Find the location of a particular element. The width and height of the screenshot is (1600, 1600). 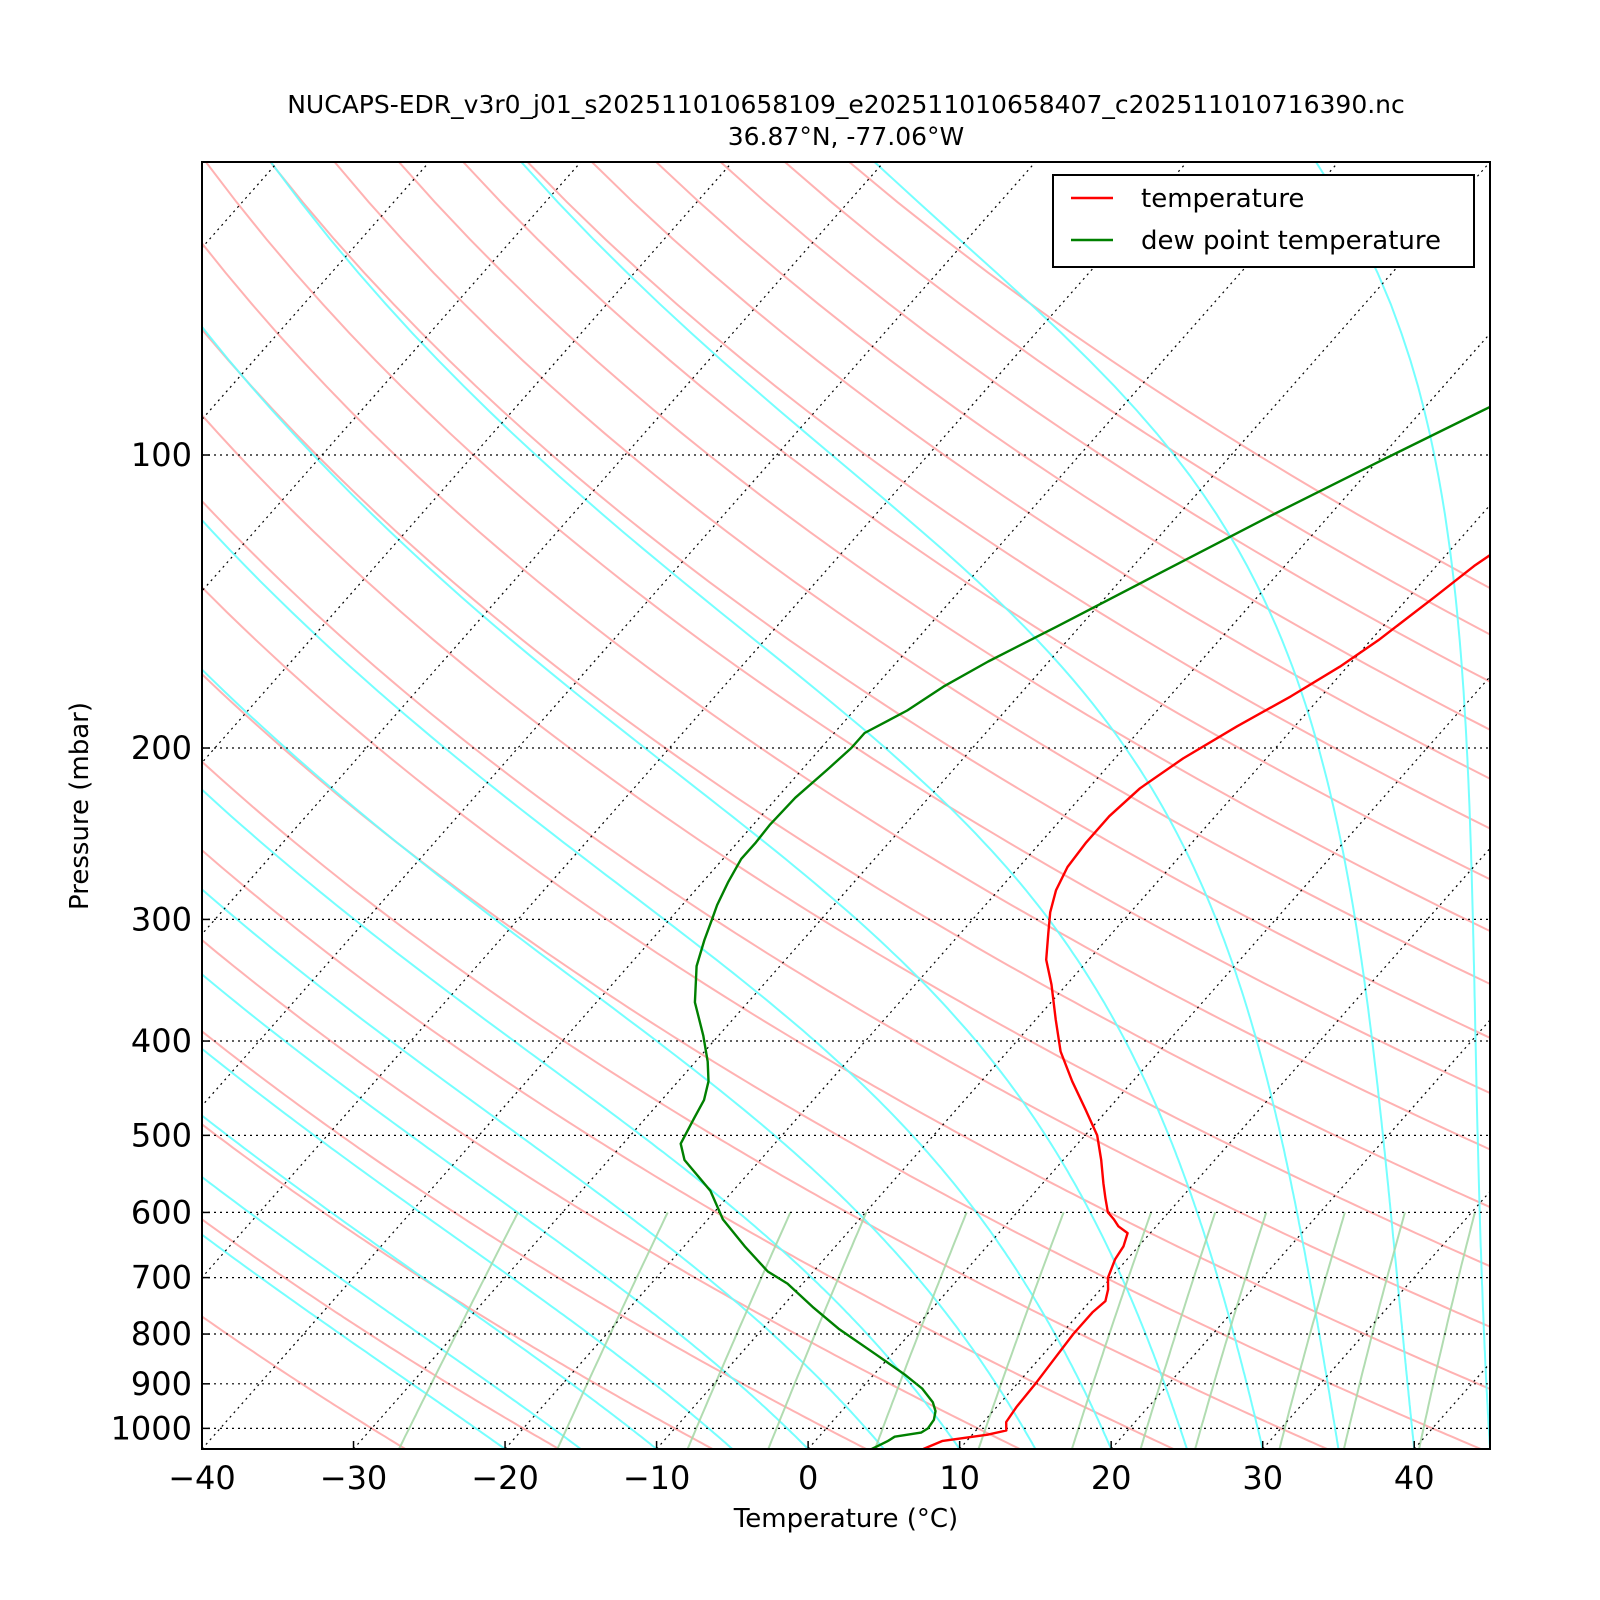

legend-box is located at coordinates (1263, 221).